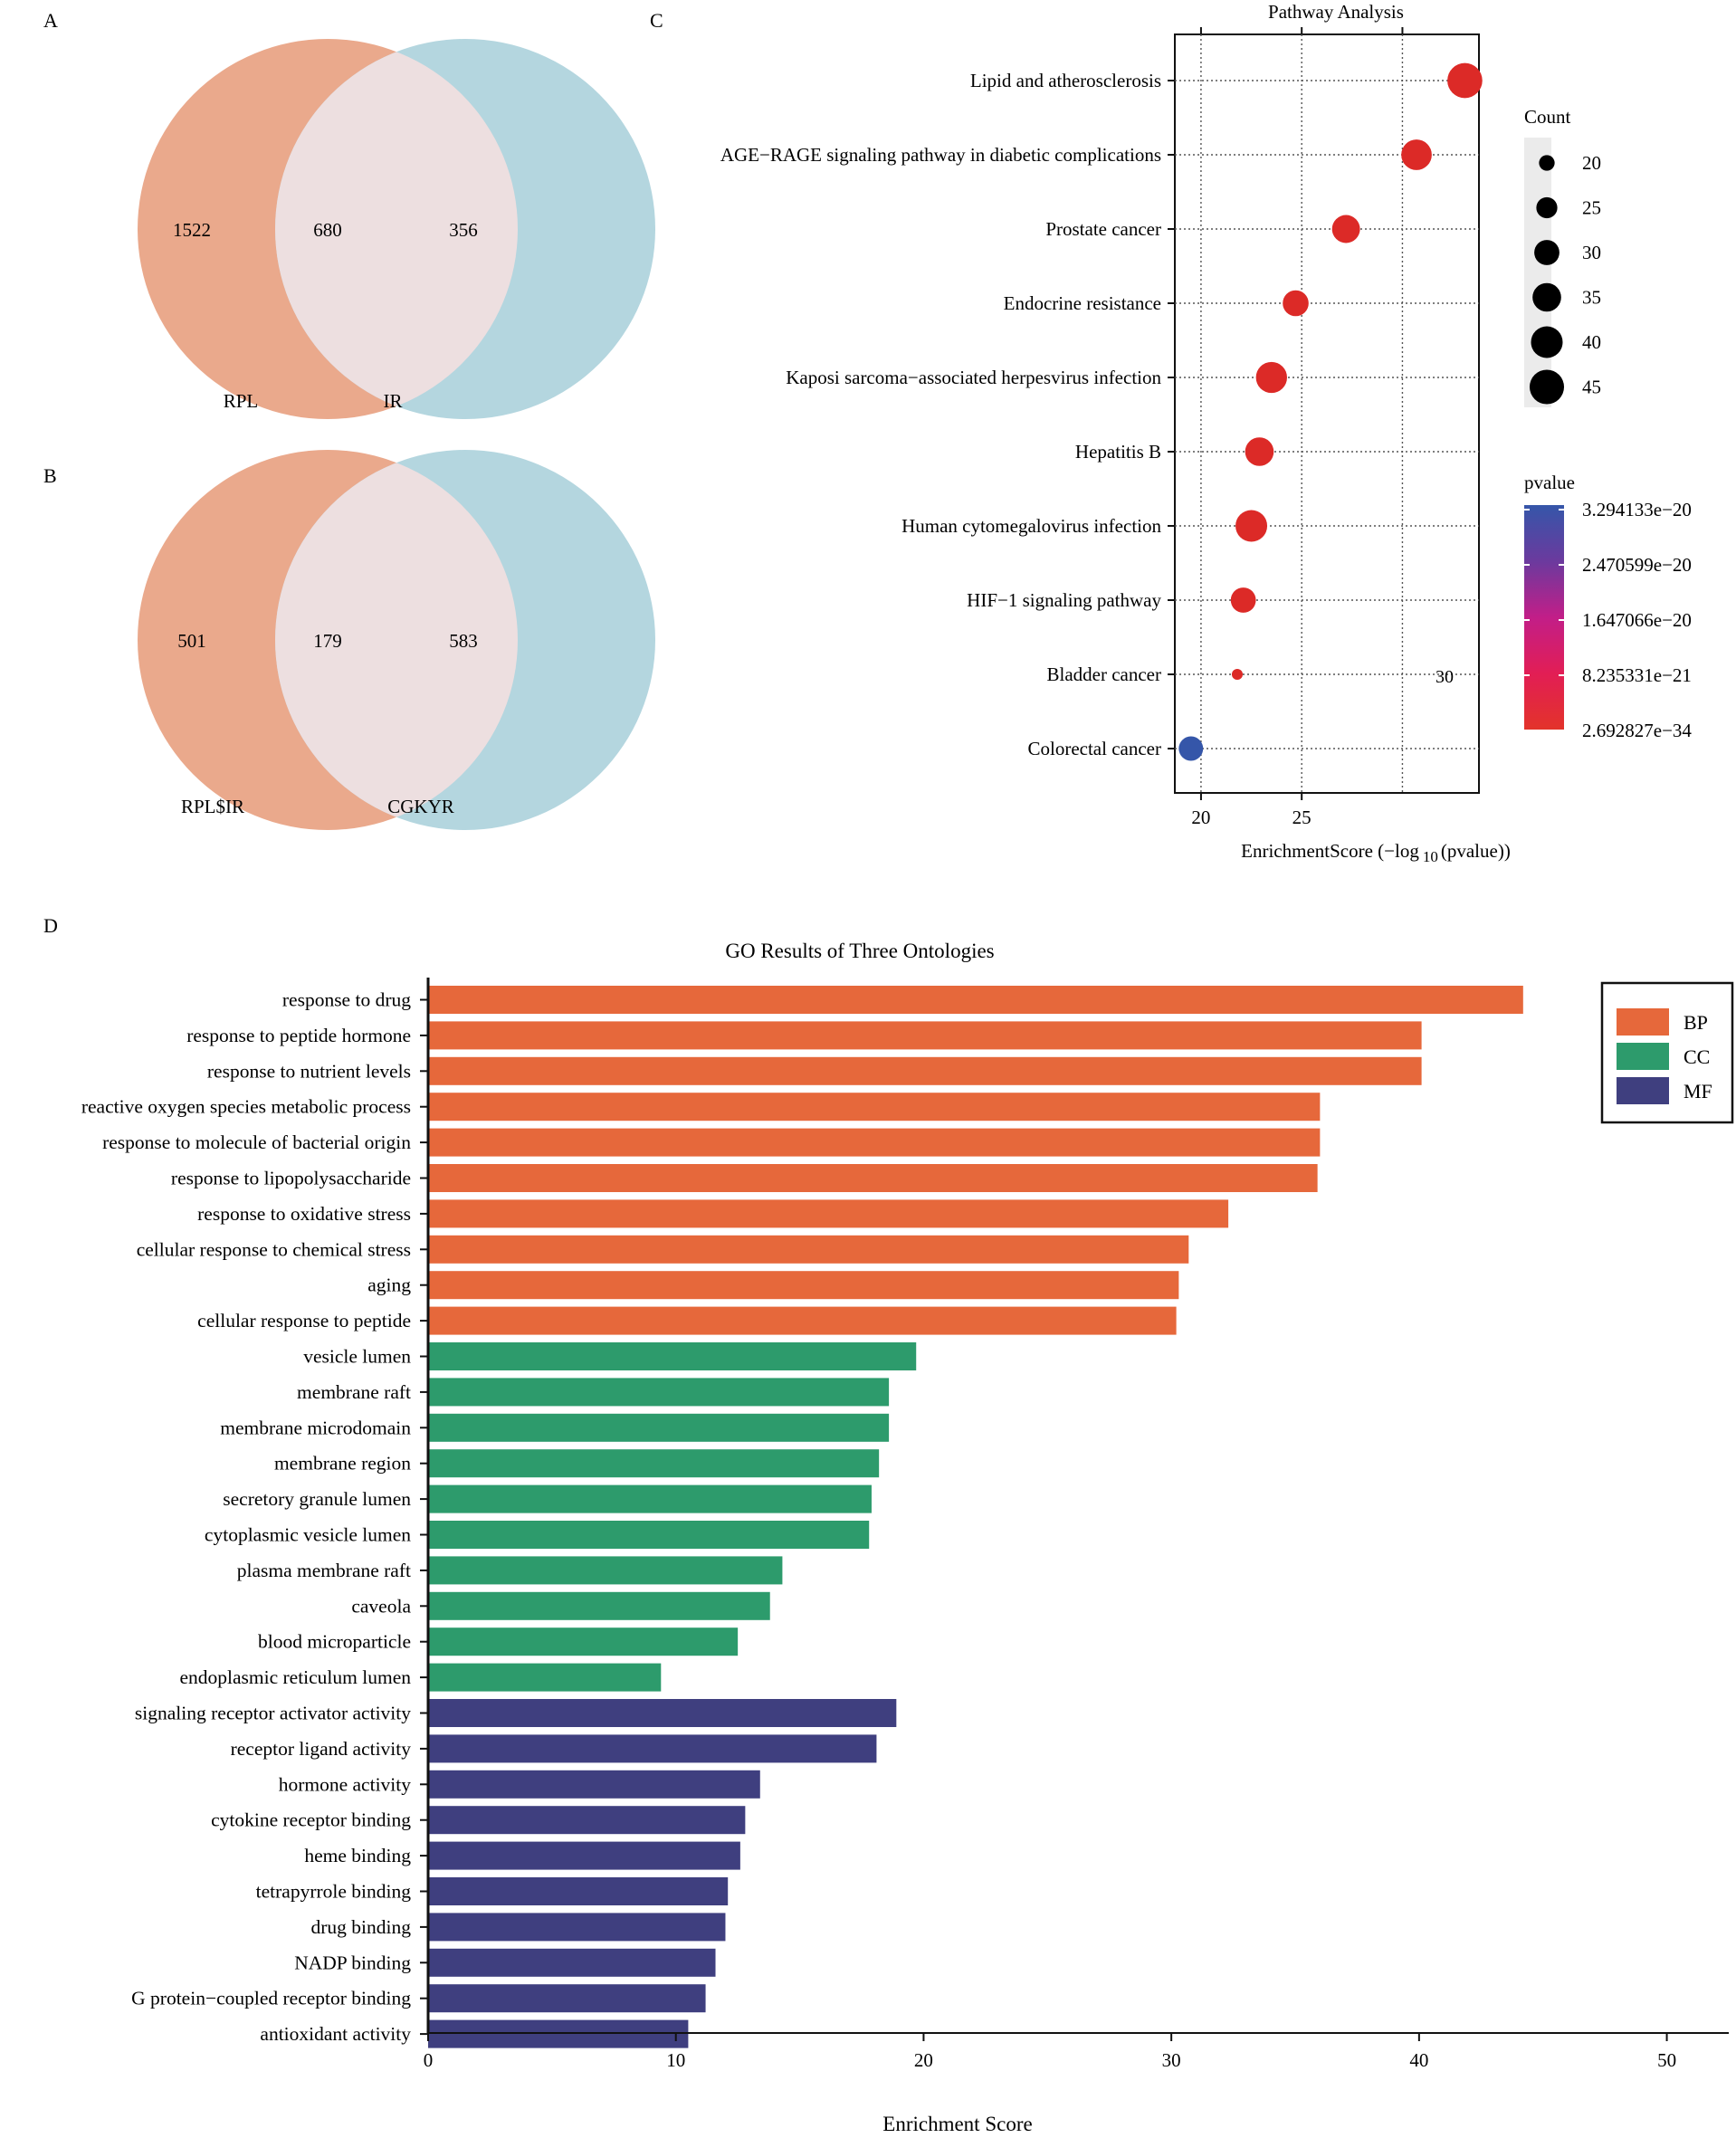 The width and height of the screenshot is (1736, 2138). What do you see at coordinates (381, 1606) in the screenshot?
I see `go-label-caveola: caveola` at bounding box center [381, 1606].